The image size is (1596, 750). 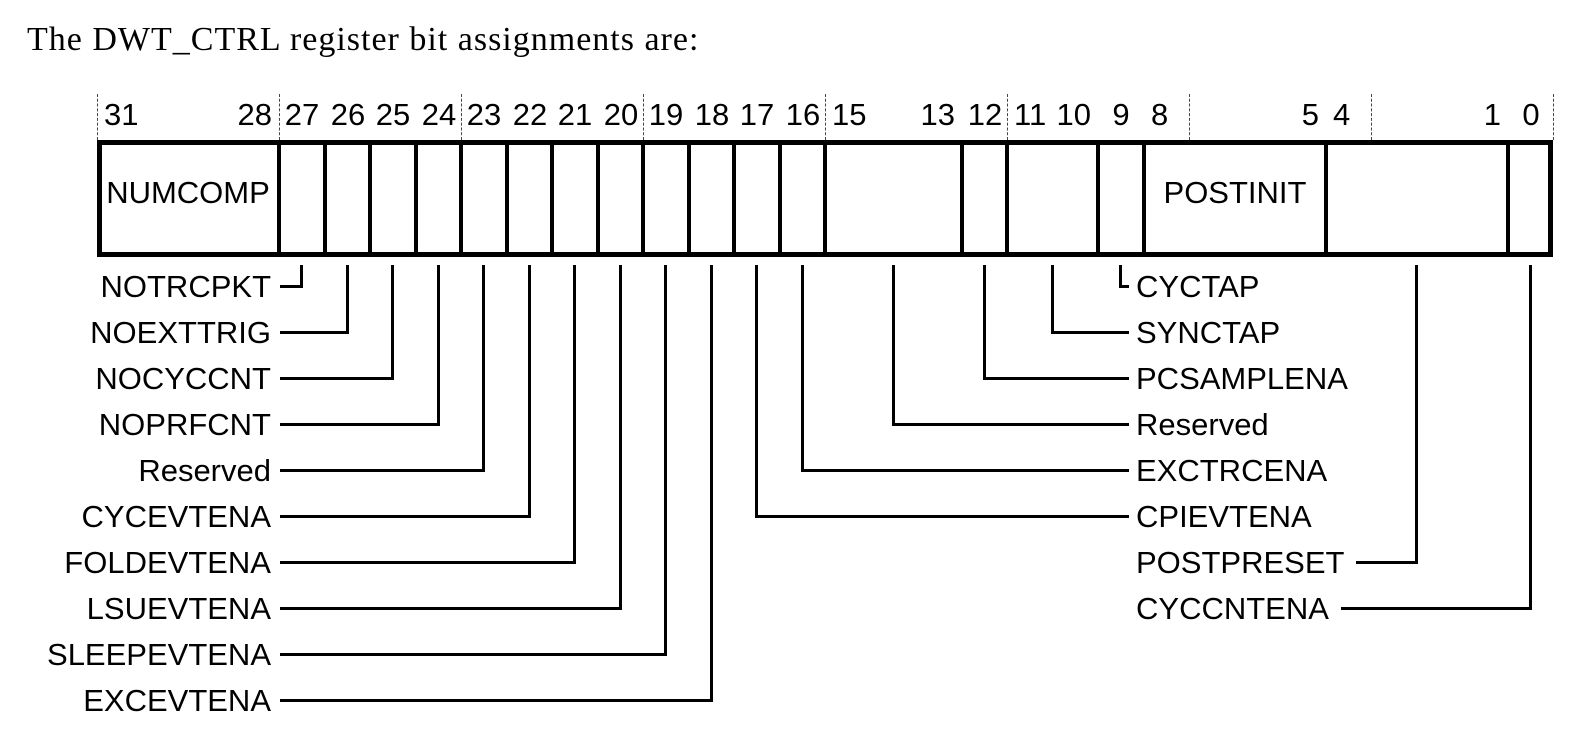 What do you see at coordinates (1202, 424) in the screenshot?
I see `callout-label: Reserved` at bounding box center [1202, 424].